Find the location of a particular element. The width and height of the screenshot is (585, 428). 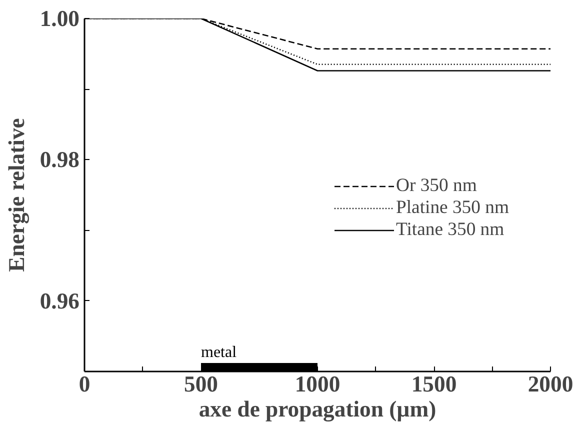

legend-label: Platine 350 nm is located at coordinates (452, 208).